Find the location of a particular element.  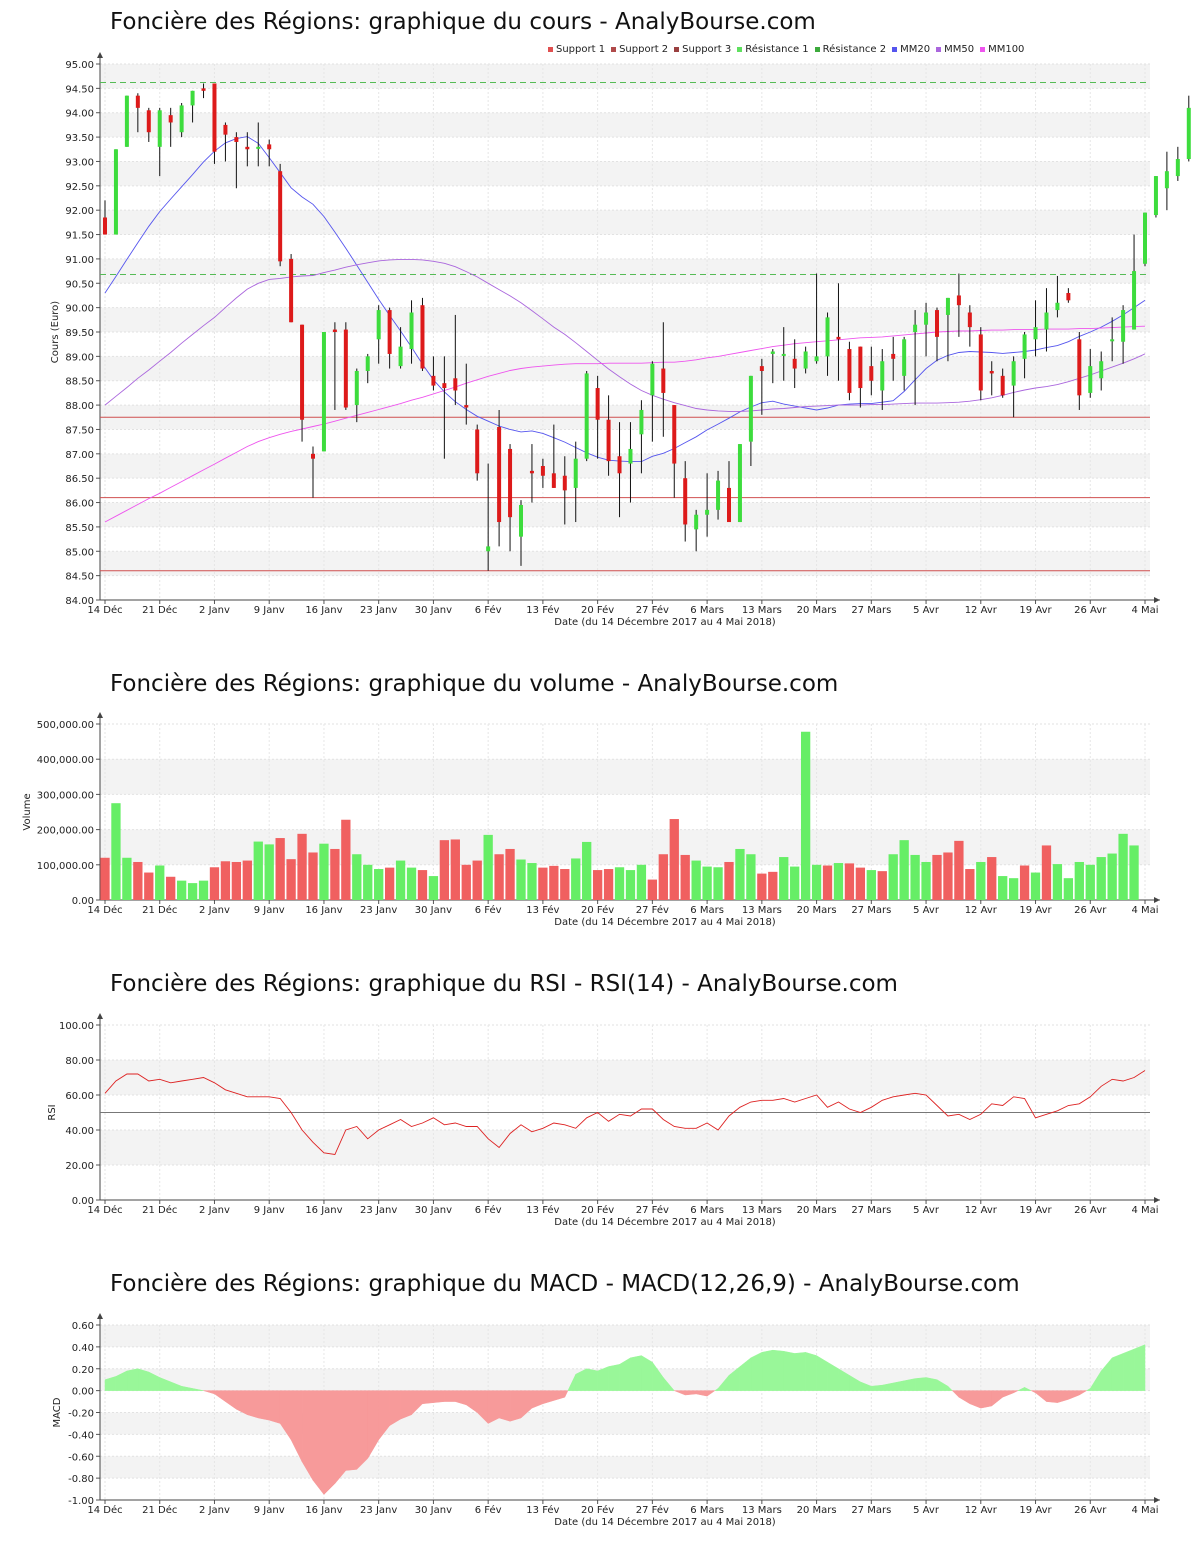

grid-band is located at coordinates (625, 271).